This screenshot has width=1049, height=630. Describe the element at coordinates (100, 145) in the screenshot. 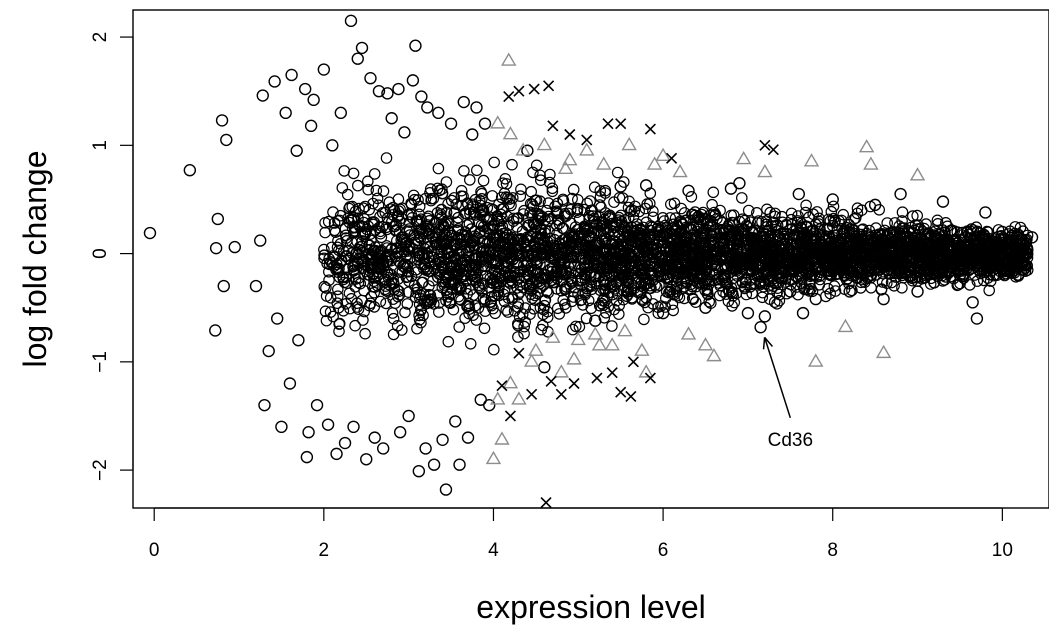

I see `y-tick-label: 1` at that location.